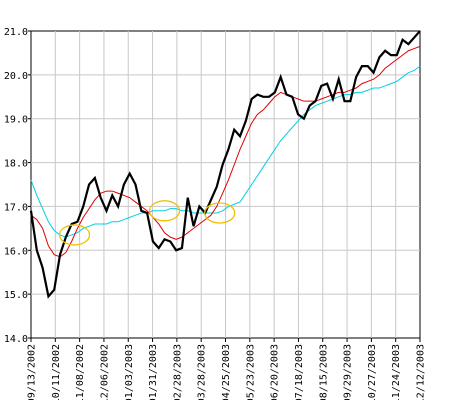 The width and height of the screenshot is (450, 400). What do you see at coordinates (16, 295) in the screenshot?
I see `y-tick-label: 15.0` at bounding box center [16, 295].